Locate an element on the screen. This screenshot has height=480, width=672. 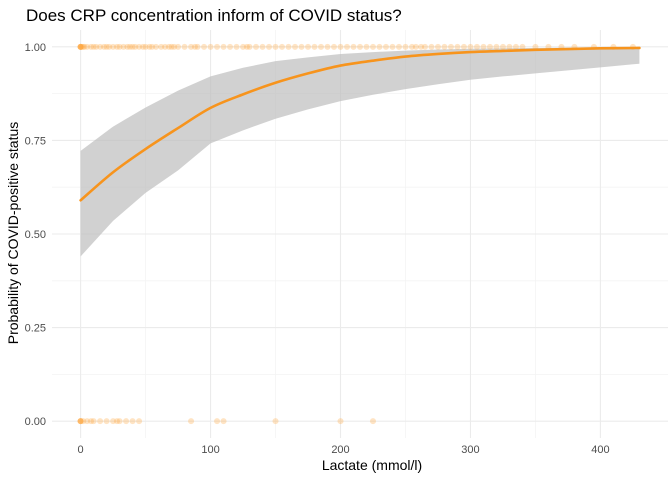
y-tick-label: 0.50 is located at coordinates (35, 235).